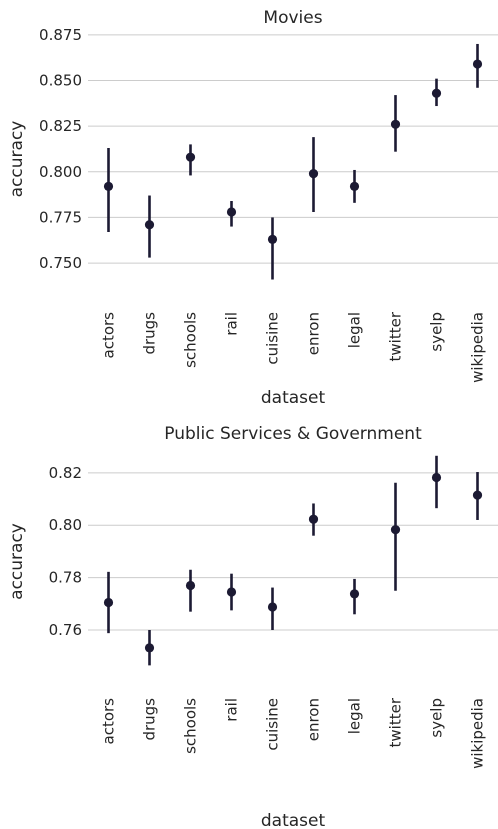 This screenshot has height=829, width=498. What do you see at coordinates (65, 473) in the screenshot?
I see `y-tick-label: 0.82` at bounding box center [65, 473].